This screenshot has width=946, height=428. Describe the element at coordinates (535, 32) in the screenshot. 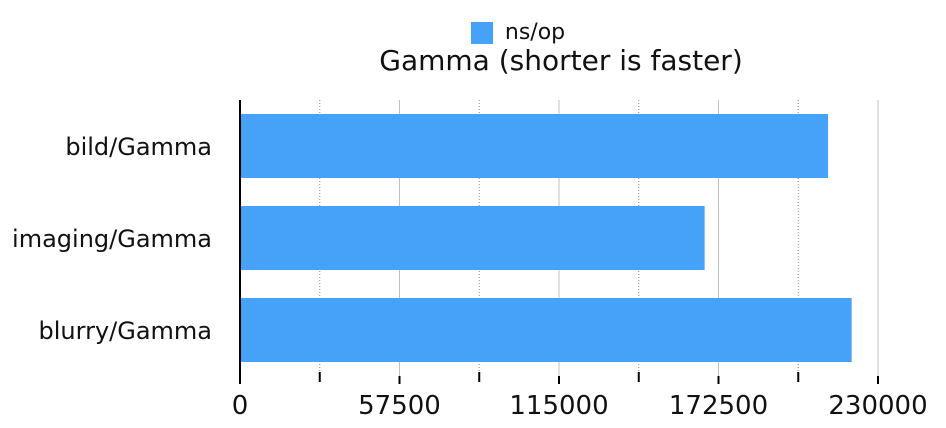

I see `legend-label: ns/op` at that location.